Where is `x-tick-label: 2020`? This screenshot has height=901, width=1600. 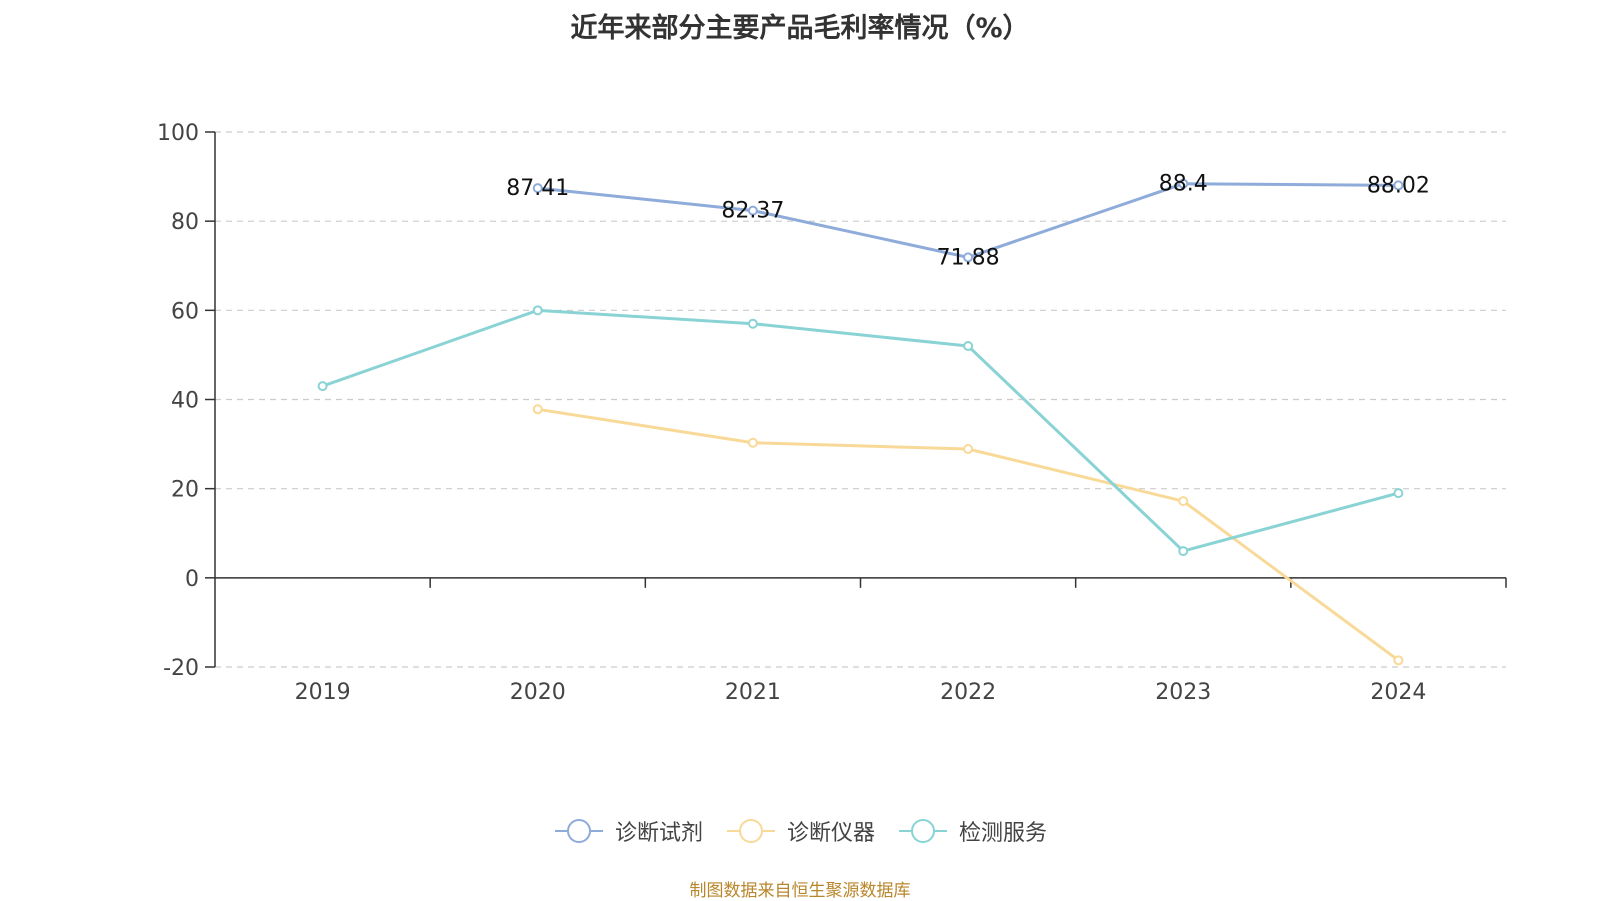
x-tick-label: 2020 is located at coordinates (538, 692).